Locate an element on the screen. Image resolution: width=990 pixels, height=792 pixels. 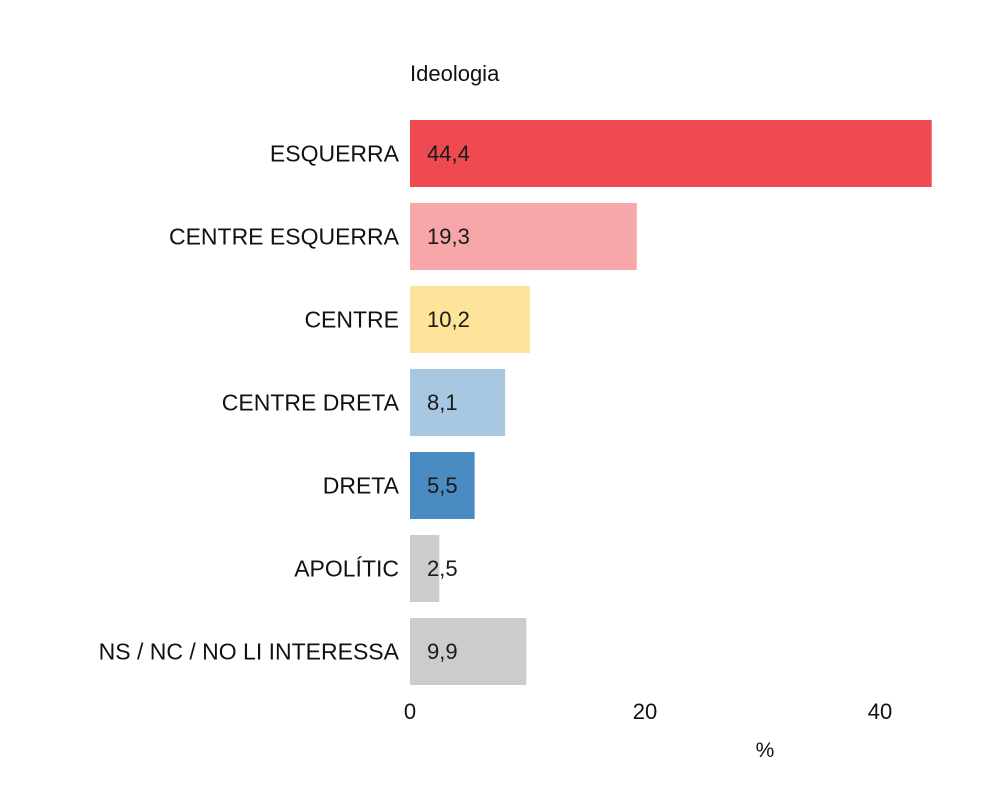
value-label-0: 44,4 is located at coordinates (448, 153).